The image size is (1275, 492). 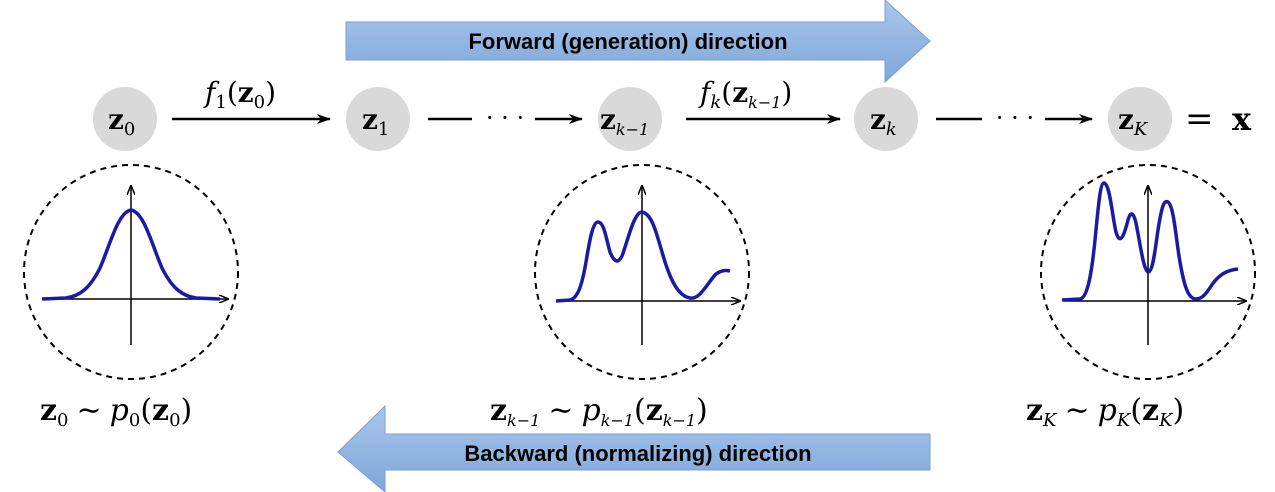 What do you see at coordinates (745, 94) in the screenshot?
I see `transform-fk-label: fk(zk−1)` at bounding box center [745, 94].